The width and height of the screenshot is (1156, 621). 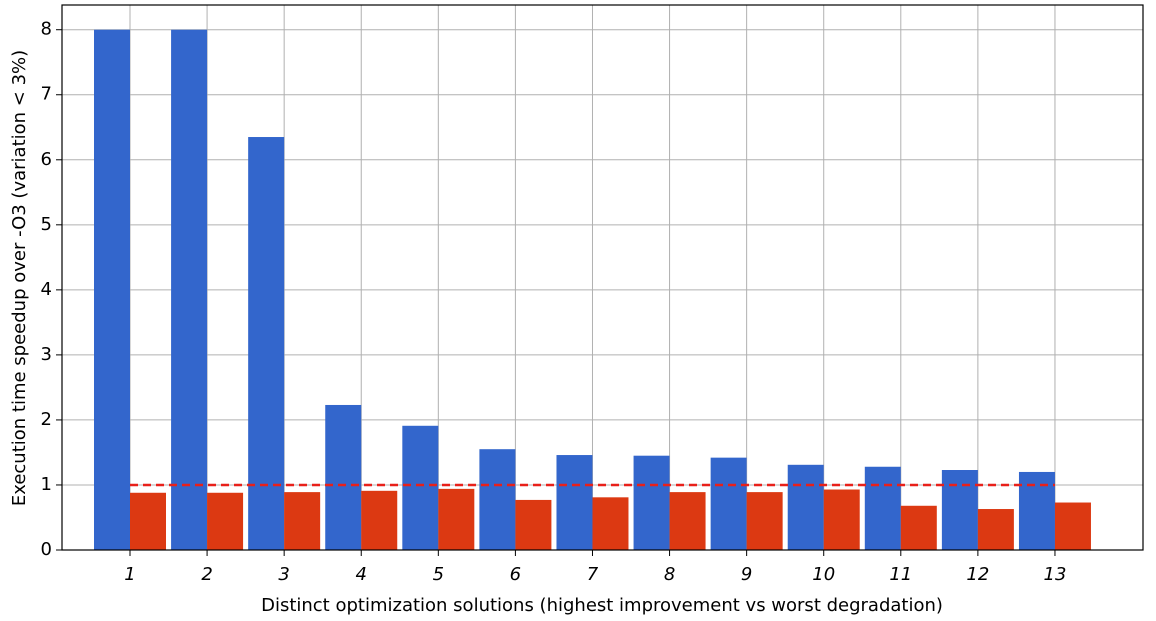 I want to click on x-tick-label: 9, so click(x=746, y=574).